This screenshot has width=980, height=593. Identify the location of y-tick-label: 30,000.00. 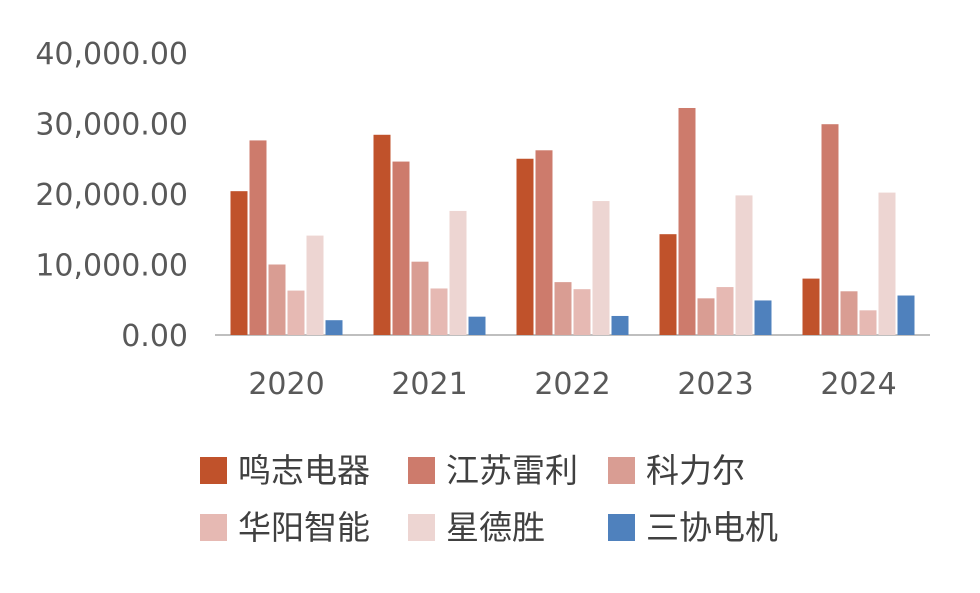
(111, 125).